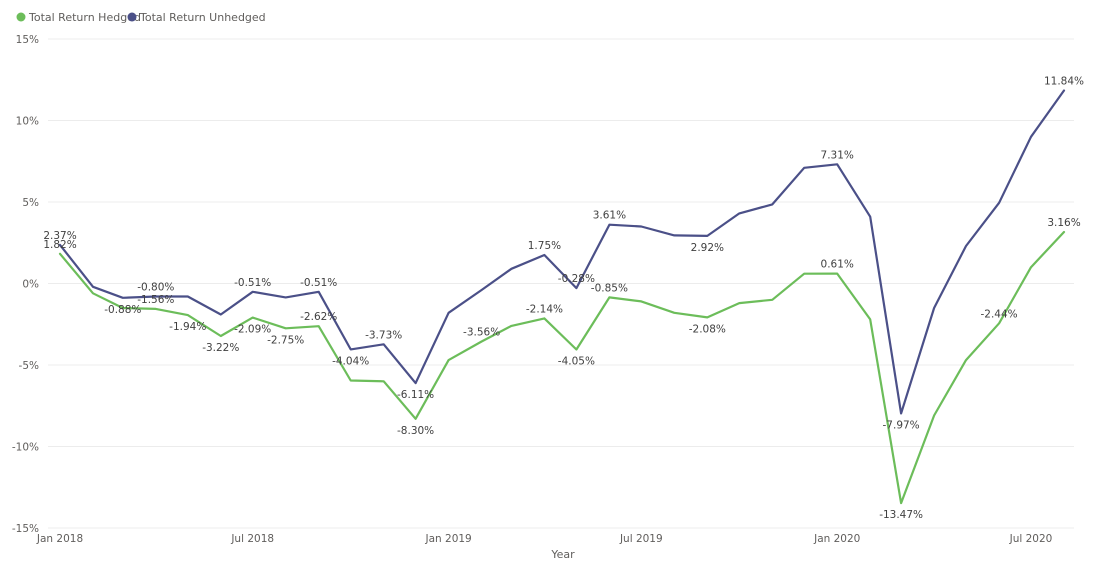 This screenshot has height=574, width=1114. What do you see at coordinates (837, 155) in the screenshot?
I see `data-label: 7.31%` at bounding box center [837, 155].